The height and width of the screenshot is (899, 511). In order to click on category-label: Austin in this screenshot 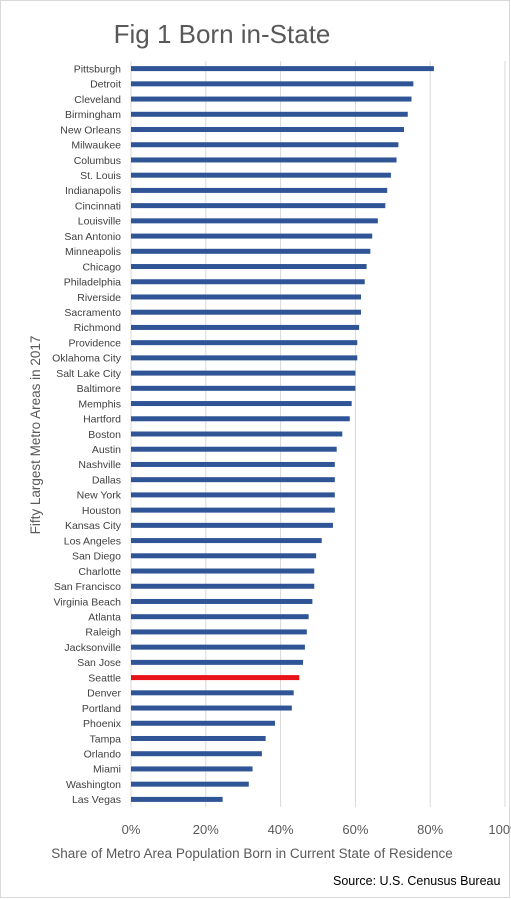, I will do `click(106, 450)`.